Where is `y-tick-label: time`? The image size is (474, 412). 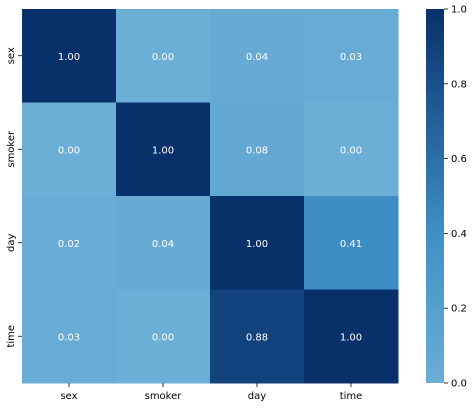
y-tick-label: time is located at coordinates (11, 336).